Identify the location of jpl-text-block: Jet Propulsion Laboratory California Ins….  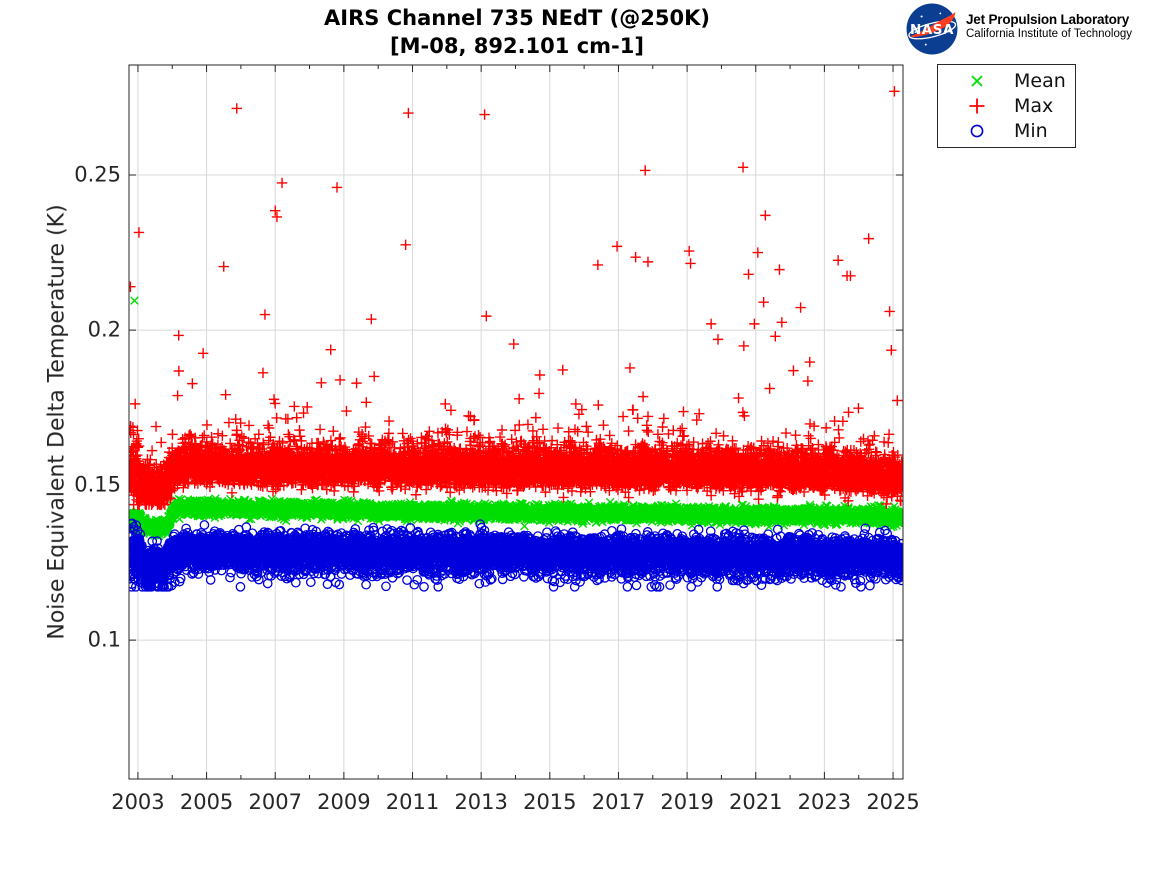
(1049, 22).